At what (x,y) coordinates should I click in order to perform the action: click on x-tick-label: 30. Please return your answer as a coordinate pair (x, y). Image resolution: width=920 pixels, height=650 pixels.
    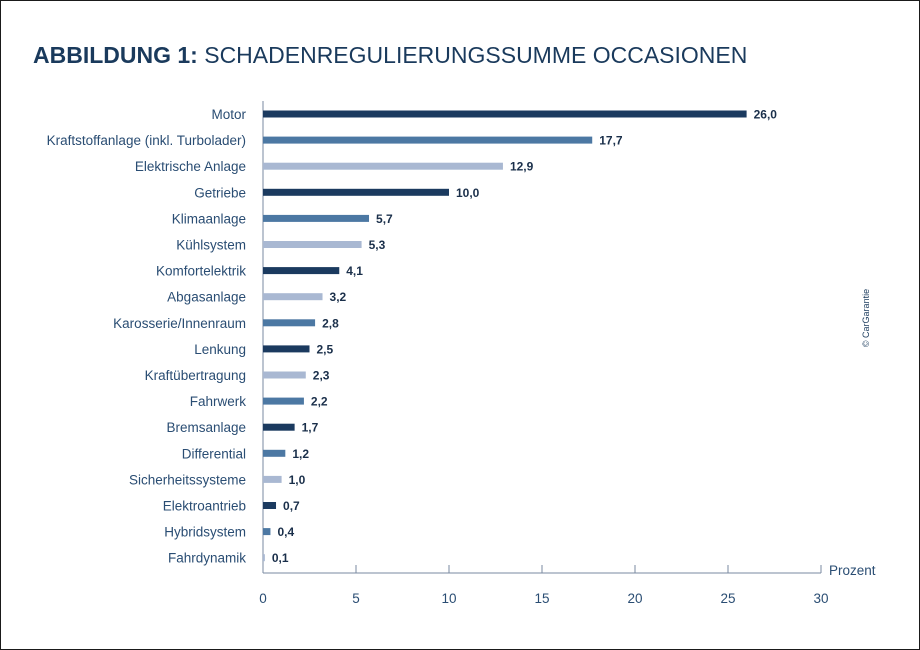
    Looking at the image, I should click on (820, 598).